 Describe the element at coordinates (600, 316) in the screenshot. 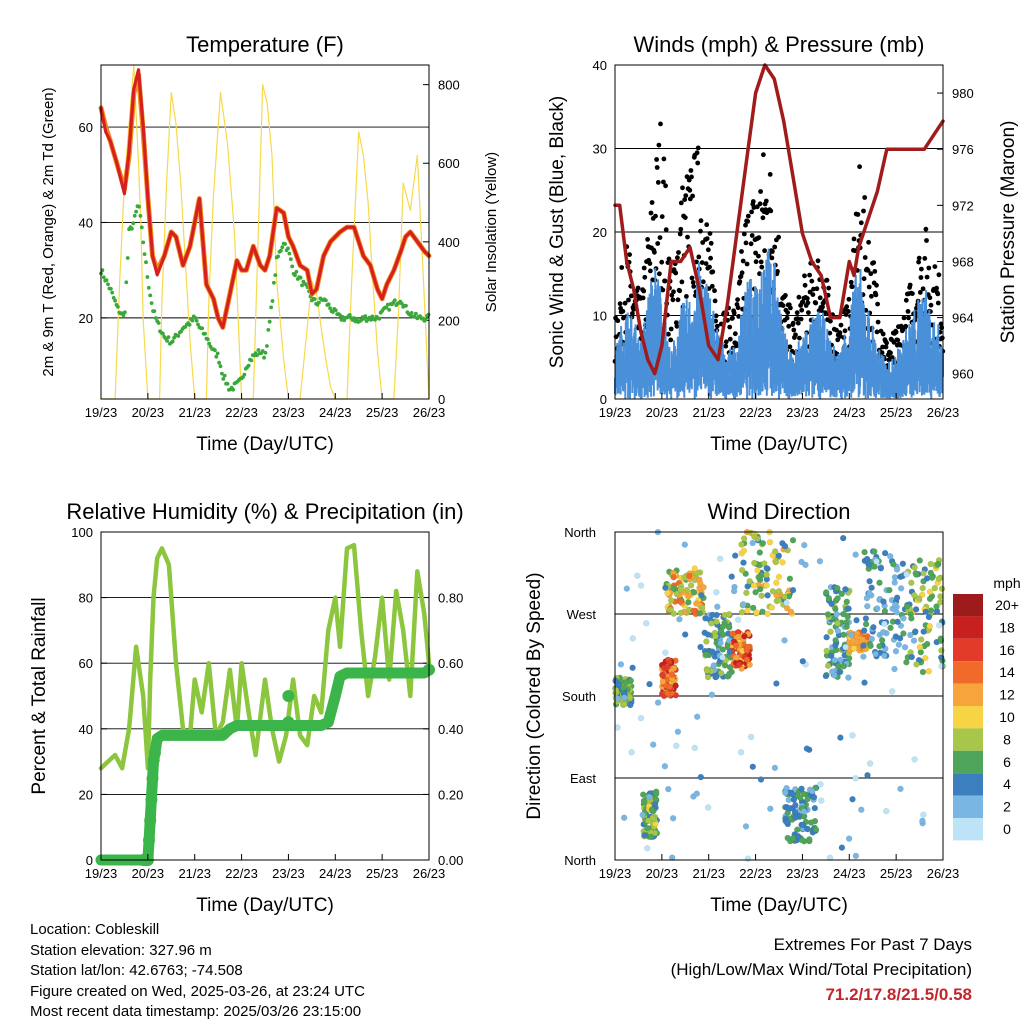

I see `y-tick-label: 10` at that location.